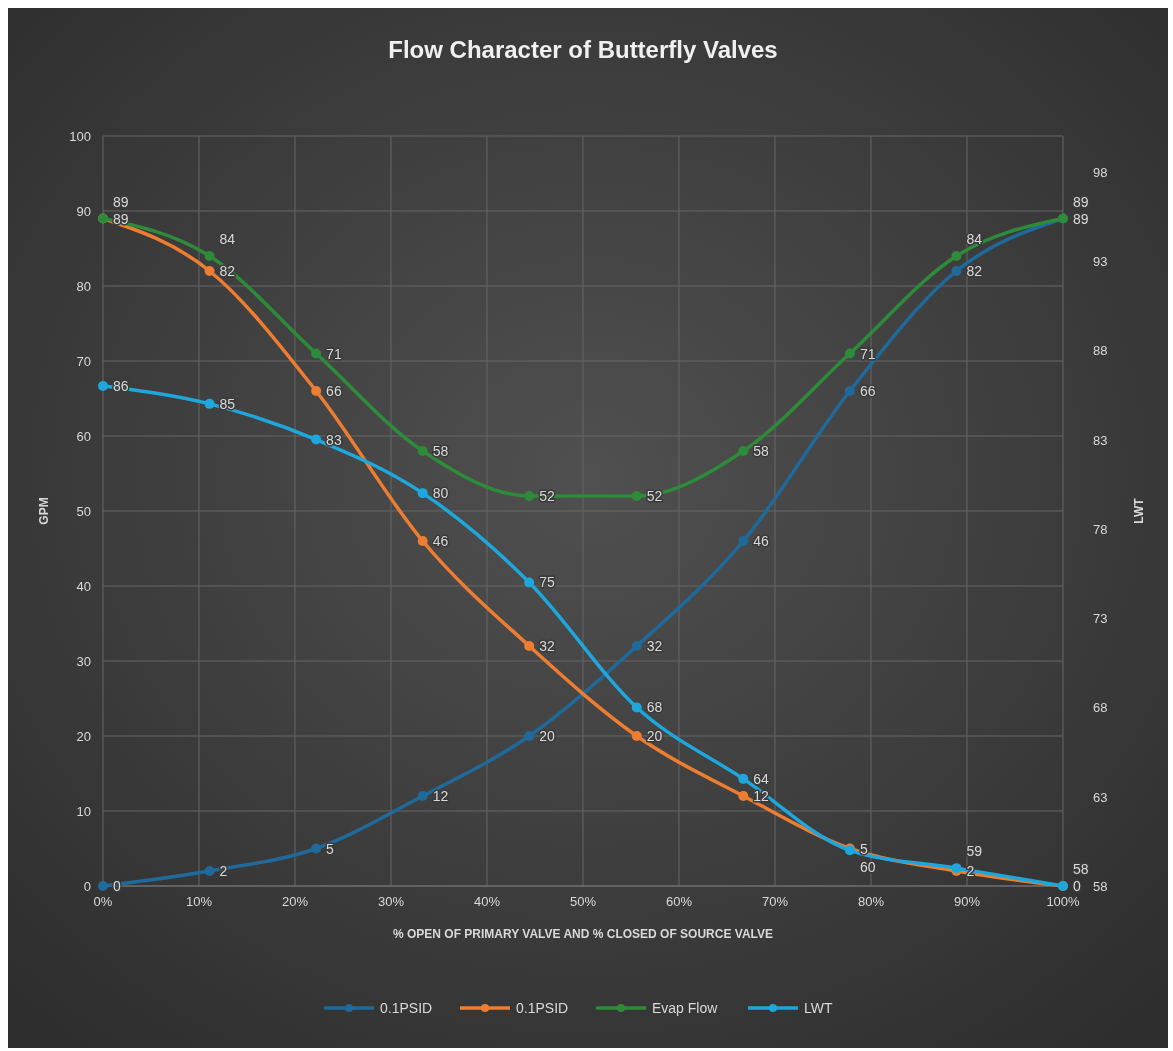  Describe the element at coordinates (1139, 510) in the screenshot. I see `y2-axis-title: LWT` at that location.